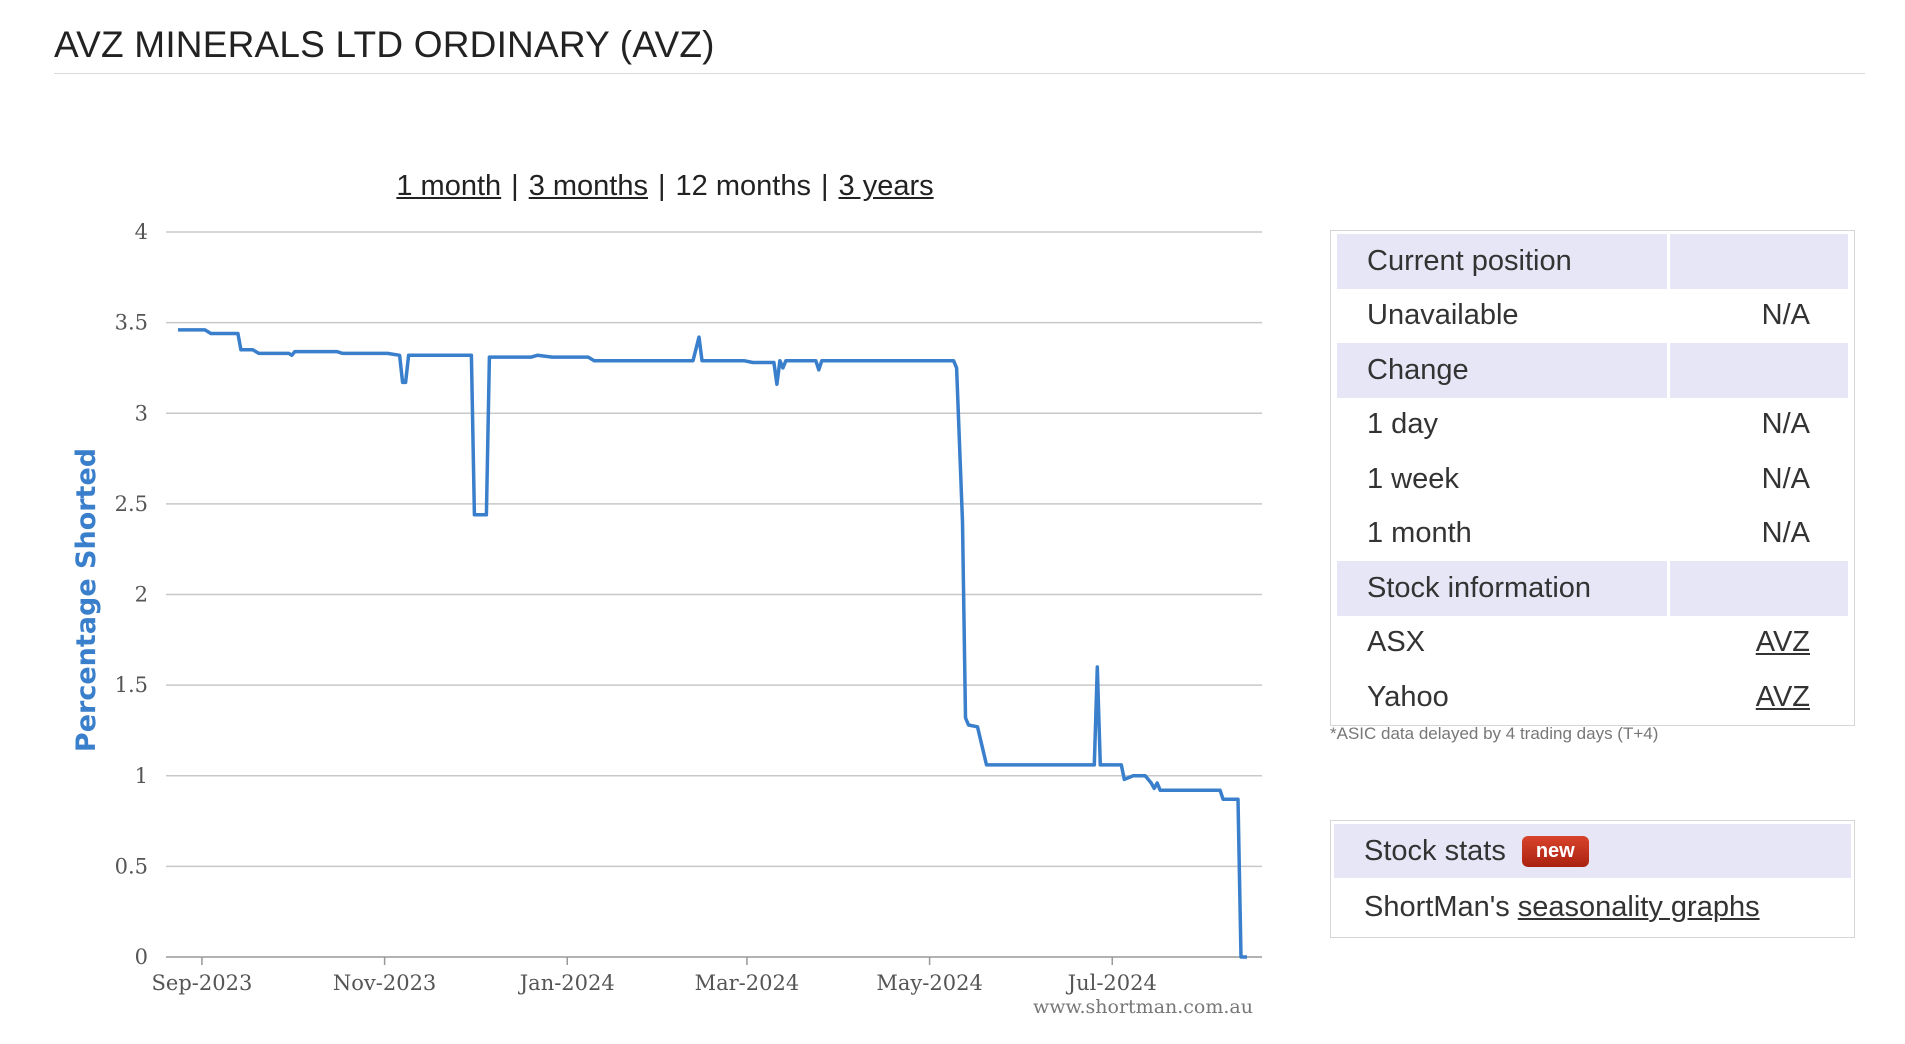 Image resolution: width=1905 pixels, height=1044 pixels. I want to click on time-range-selector: 1 month | 3 months | 12 months | 3 years, so click(665, 186).